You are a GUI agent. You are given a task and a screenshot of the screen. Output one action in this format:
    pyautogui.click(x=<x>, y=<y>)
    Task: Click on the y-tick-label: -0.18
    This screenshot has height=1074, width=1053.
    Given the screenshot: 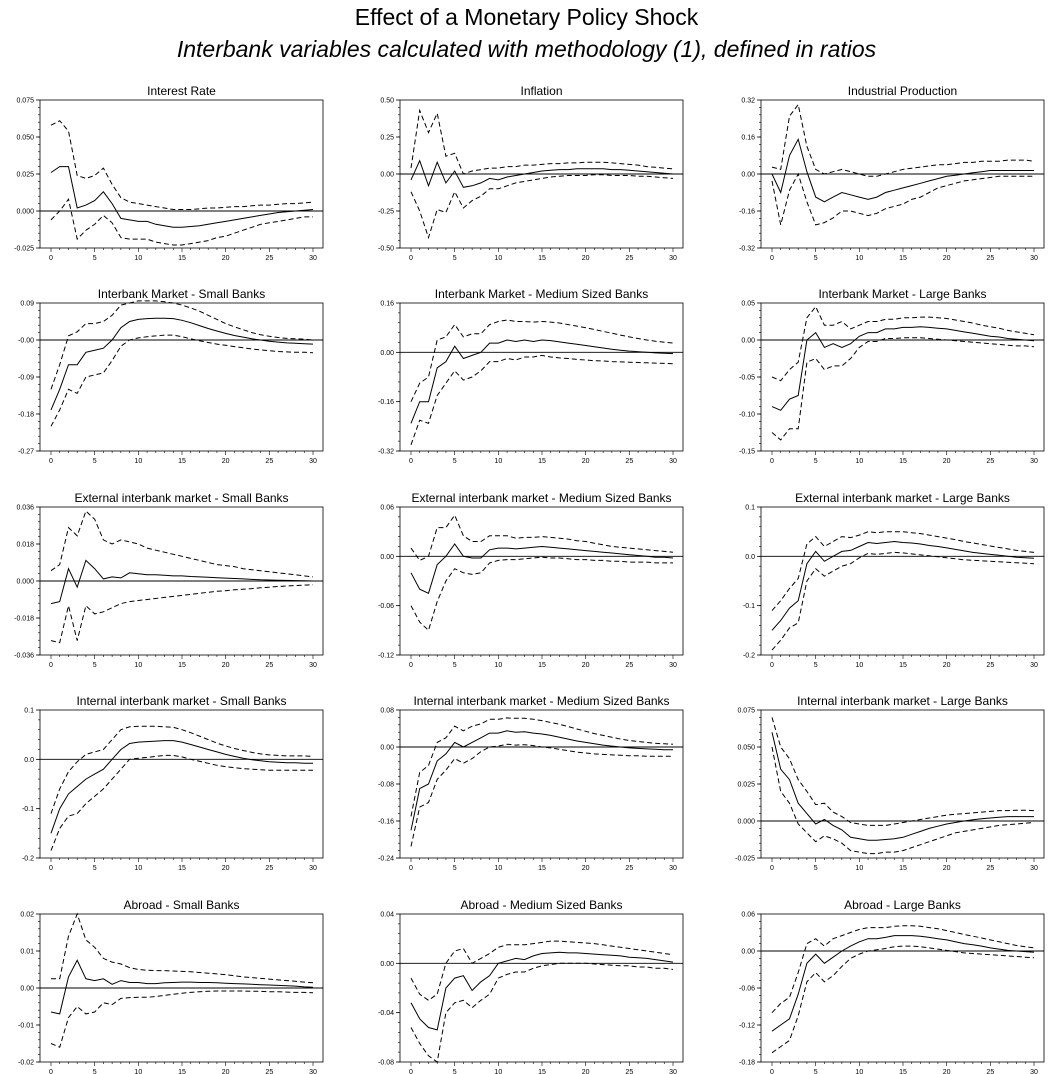 What is the action you would take?
    pyautogui.click(x=26, y=415)
    